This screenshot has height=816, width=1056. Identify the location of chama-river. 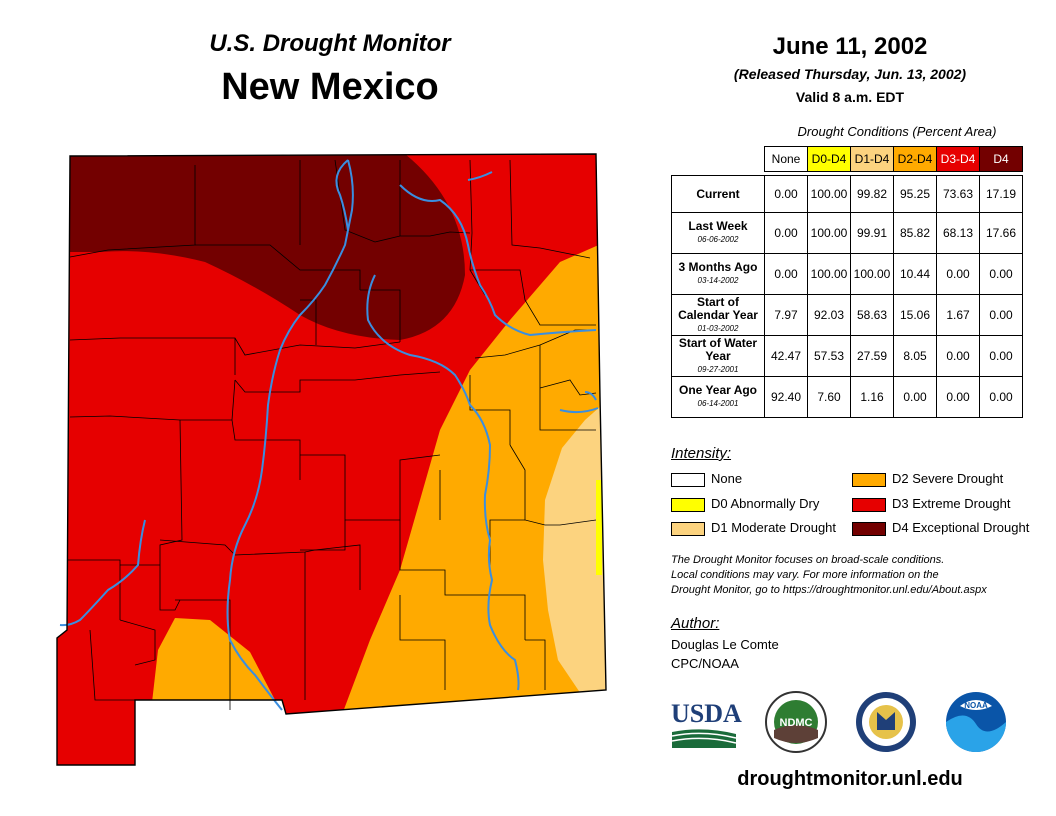
(342, 195).